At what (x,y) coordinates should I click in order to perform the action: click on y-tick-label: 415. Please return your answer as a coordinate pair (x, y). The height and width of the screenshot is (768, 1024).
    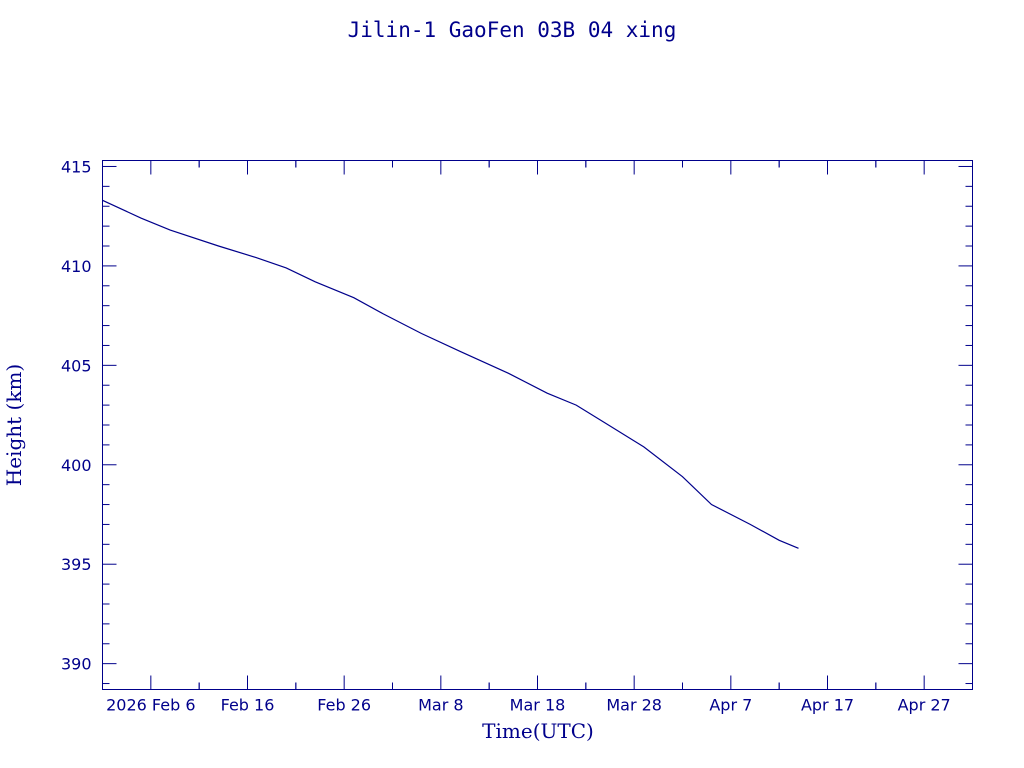
    Looking at the image, I should click on (76, 166).